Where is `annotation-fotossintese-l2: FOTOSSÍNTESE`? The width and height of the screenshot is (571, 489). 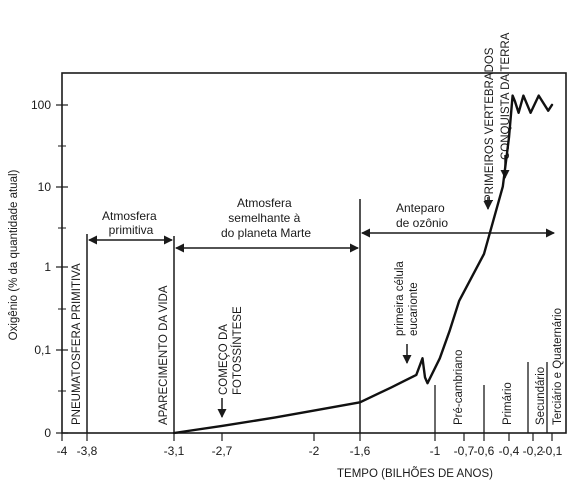
annotation-fotossintese-l2: FOTOSSÍNTESE is located at coordinates (237, 350).